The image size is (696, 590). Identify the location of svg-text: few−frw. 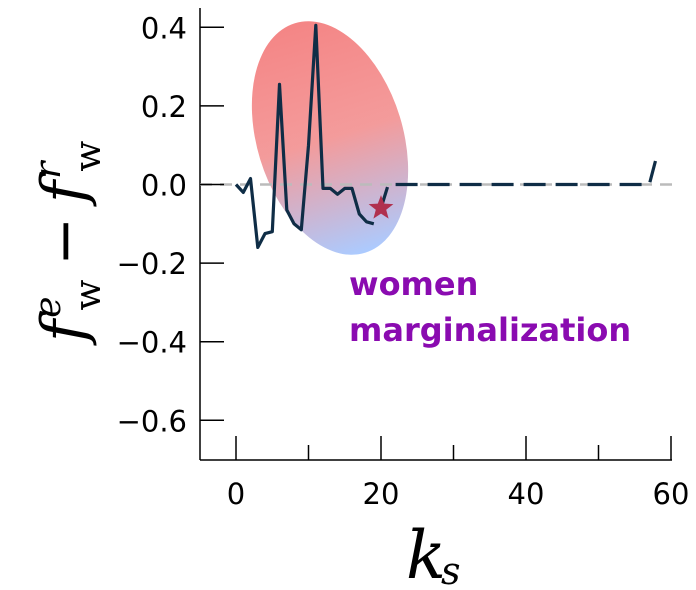
(68, 243).